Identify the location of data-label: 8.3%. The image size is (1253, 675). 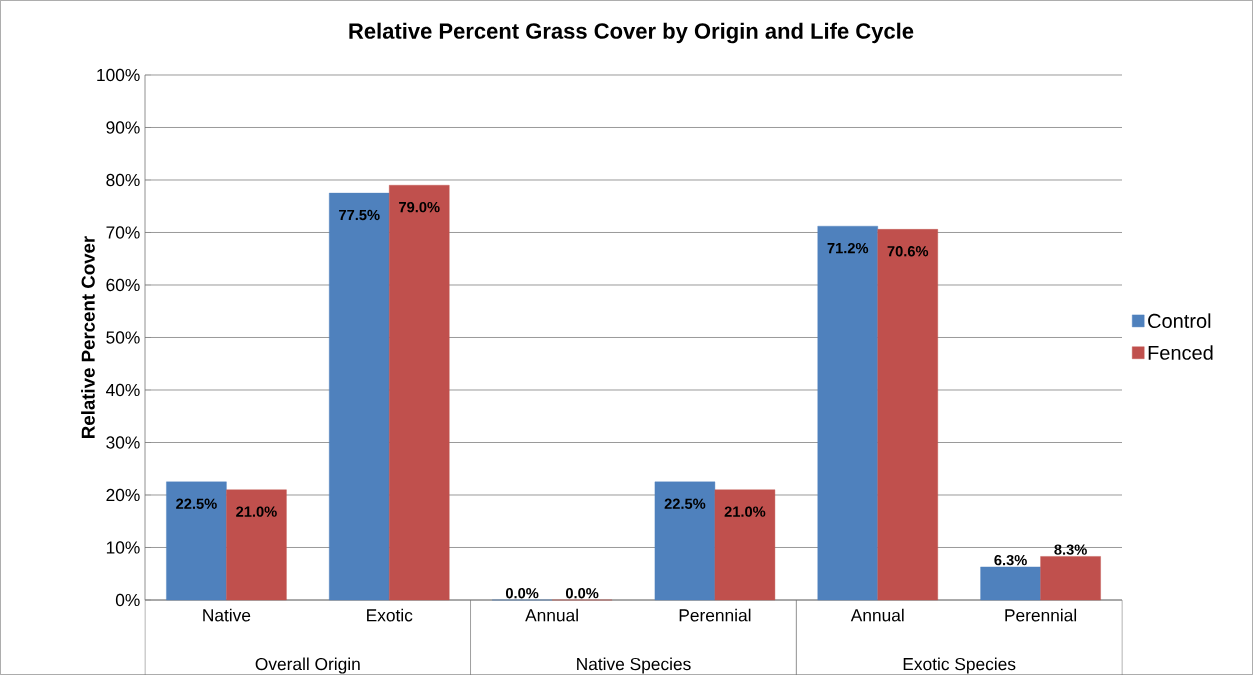
(1070, 549).